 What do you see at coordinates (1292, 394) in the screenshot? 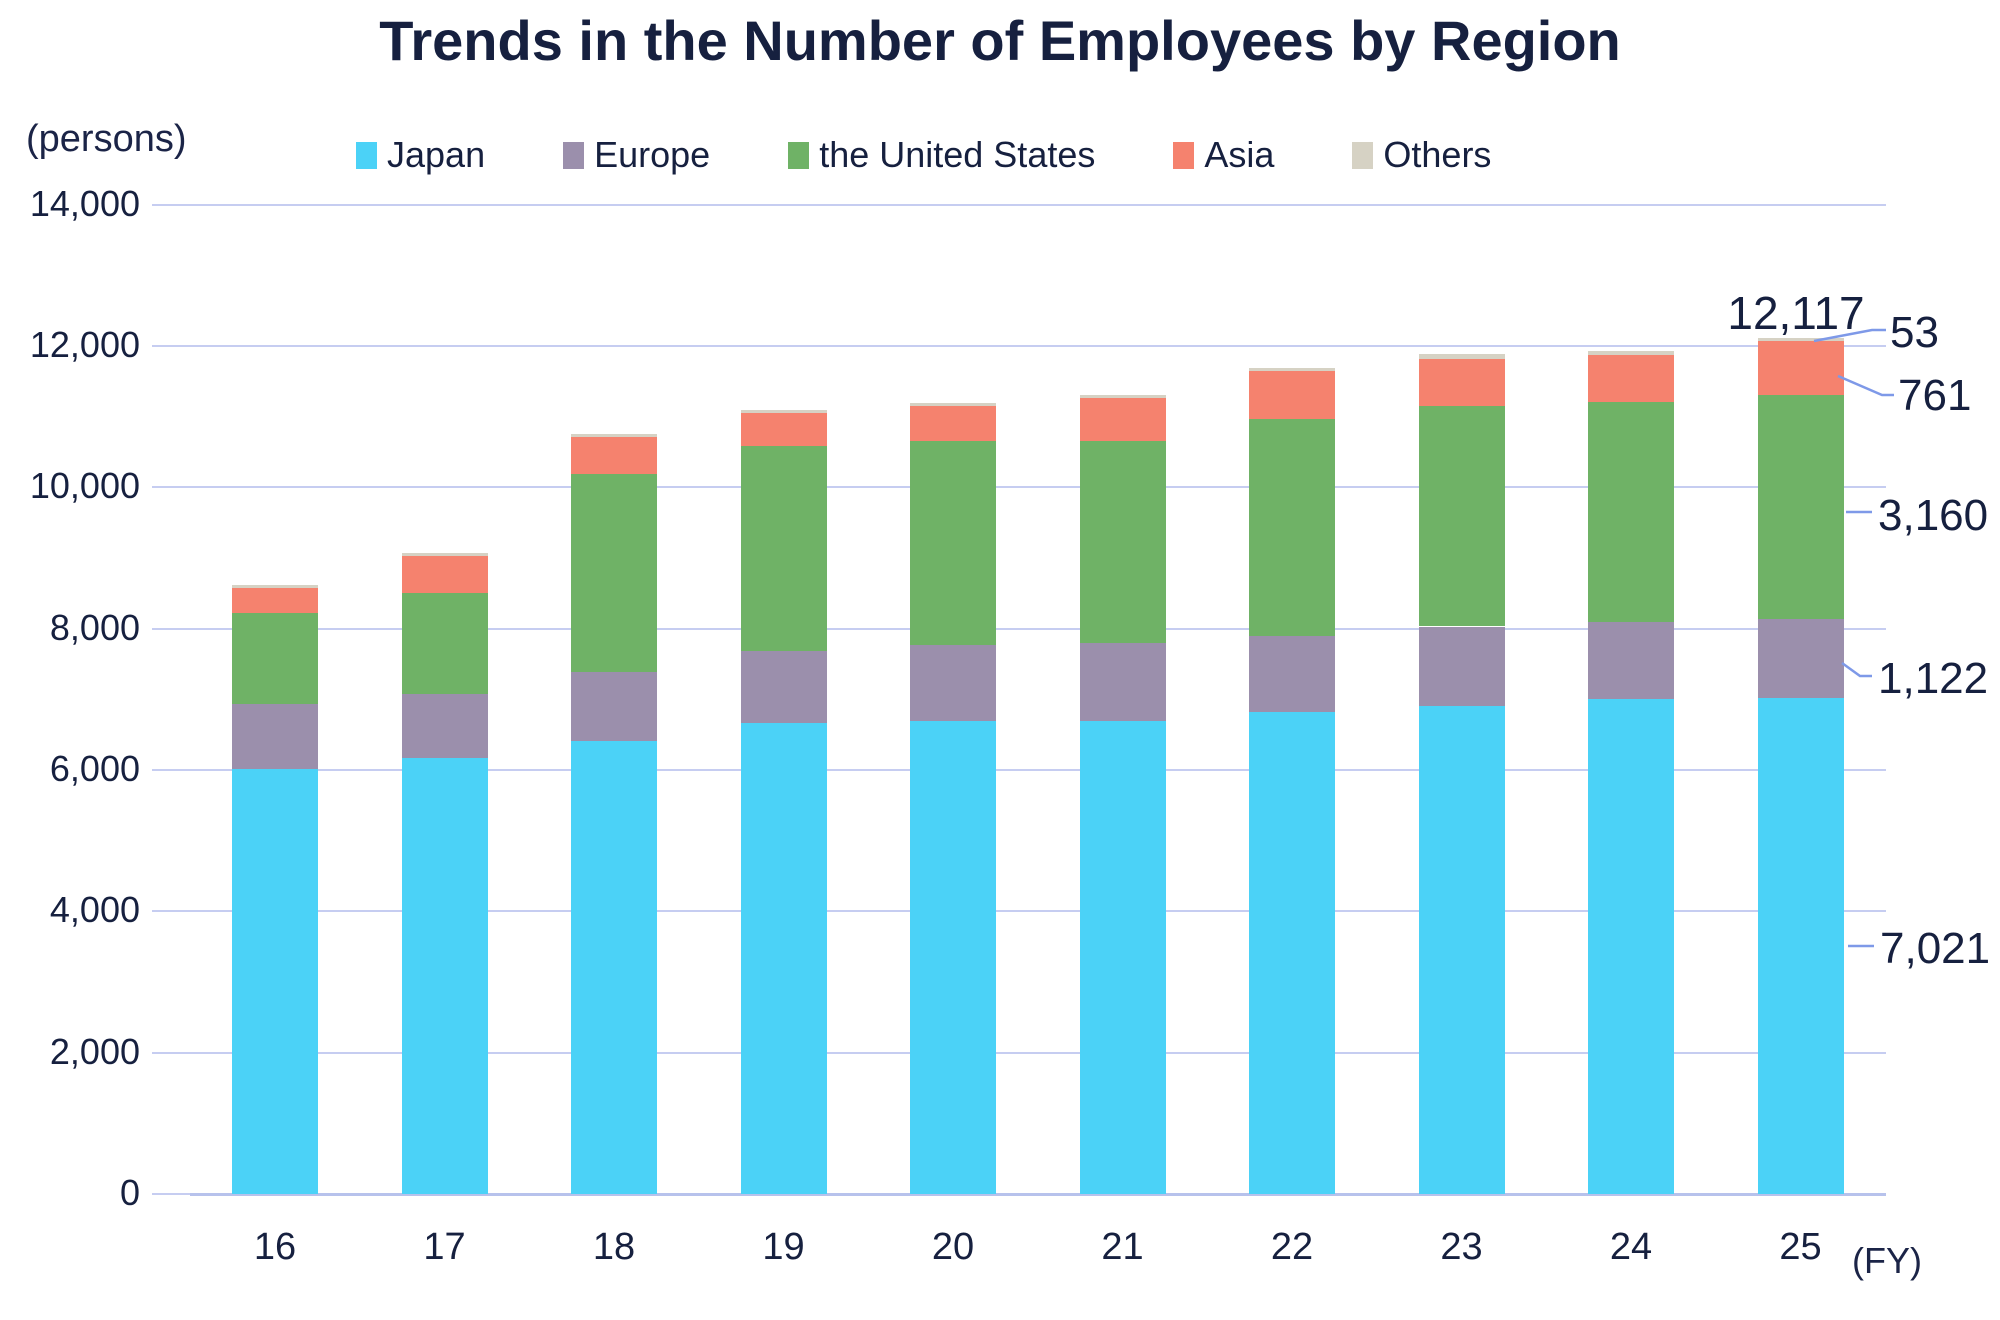
I see `bar-segment-asia-fy22` at bounding box center [1292, 394].